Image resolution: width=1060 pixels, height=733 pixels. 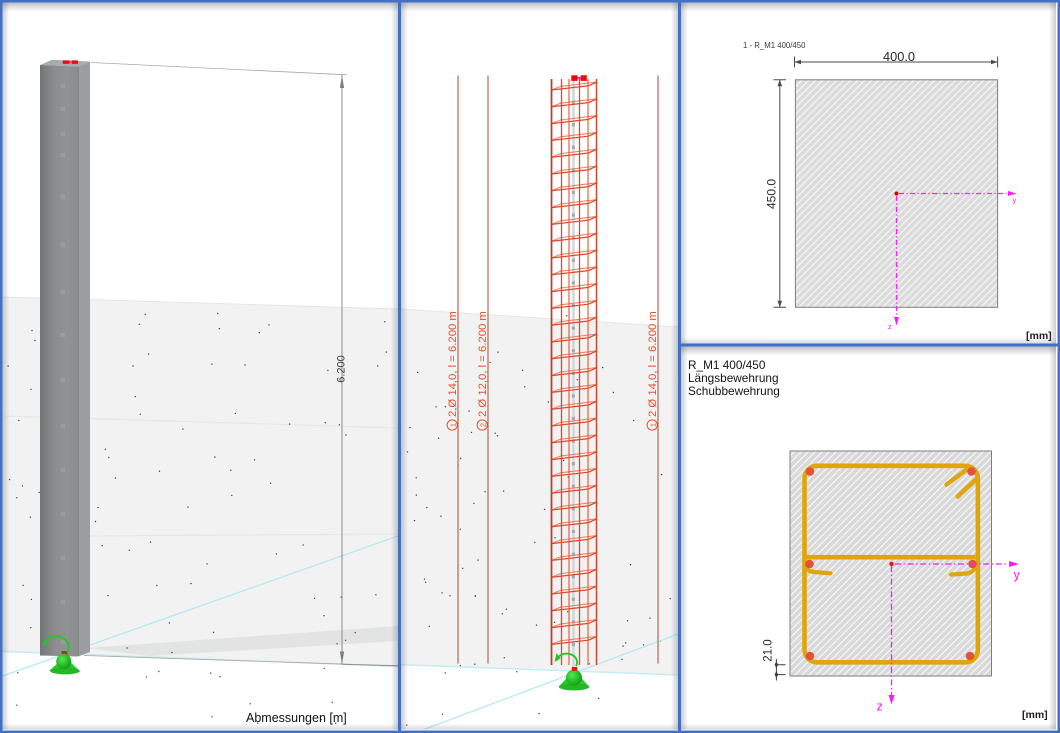 What do you see at coordinates (734, 391) in the screenshot?
I see `svg-text: Schubbewehrung` at bounding box center [734, 391].